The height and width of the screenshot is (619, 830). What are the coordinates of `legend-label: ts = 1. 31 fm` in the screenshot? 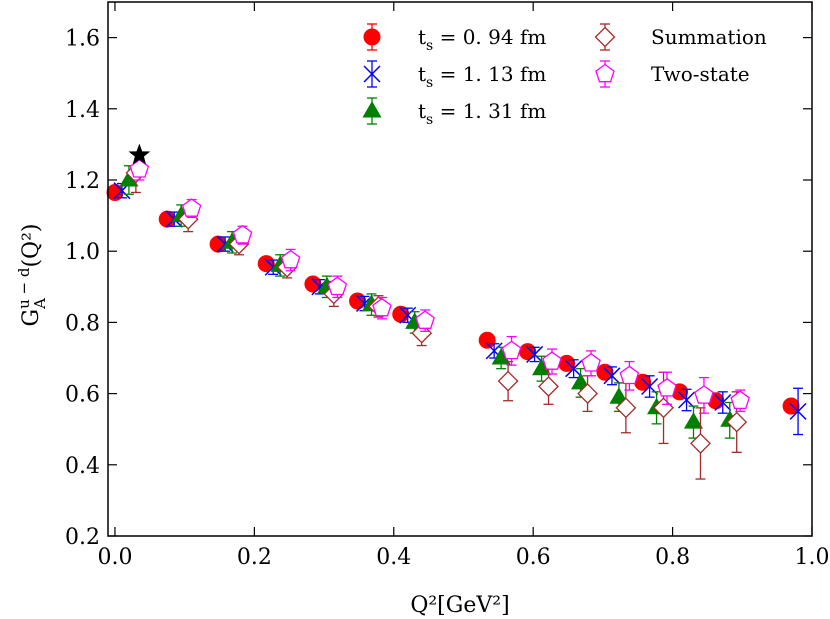 It's located at (482, 113).